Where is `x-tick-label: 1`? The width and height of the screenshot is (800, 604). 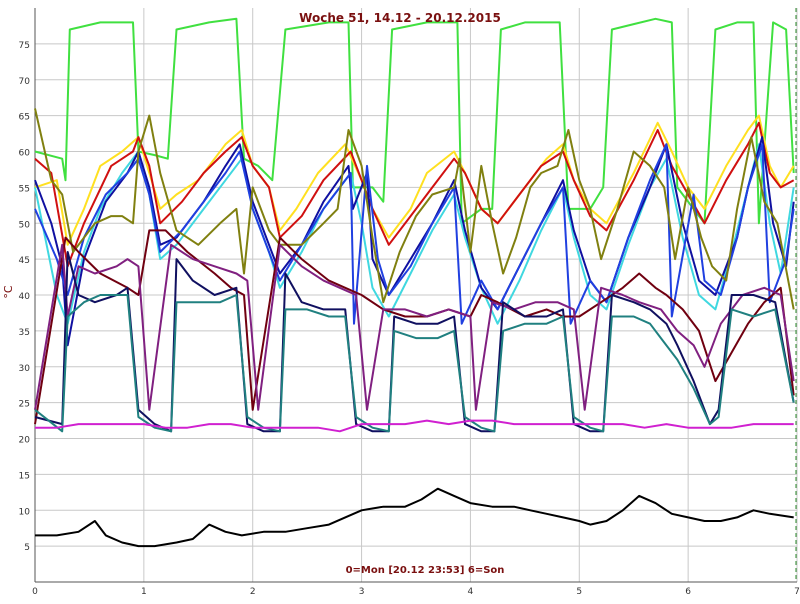 x-tick-label: 1 is located at coordinates (144, 592).